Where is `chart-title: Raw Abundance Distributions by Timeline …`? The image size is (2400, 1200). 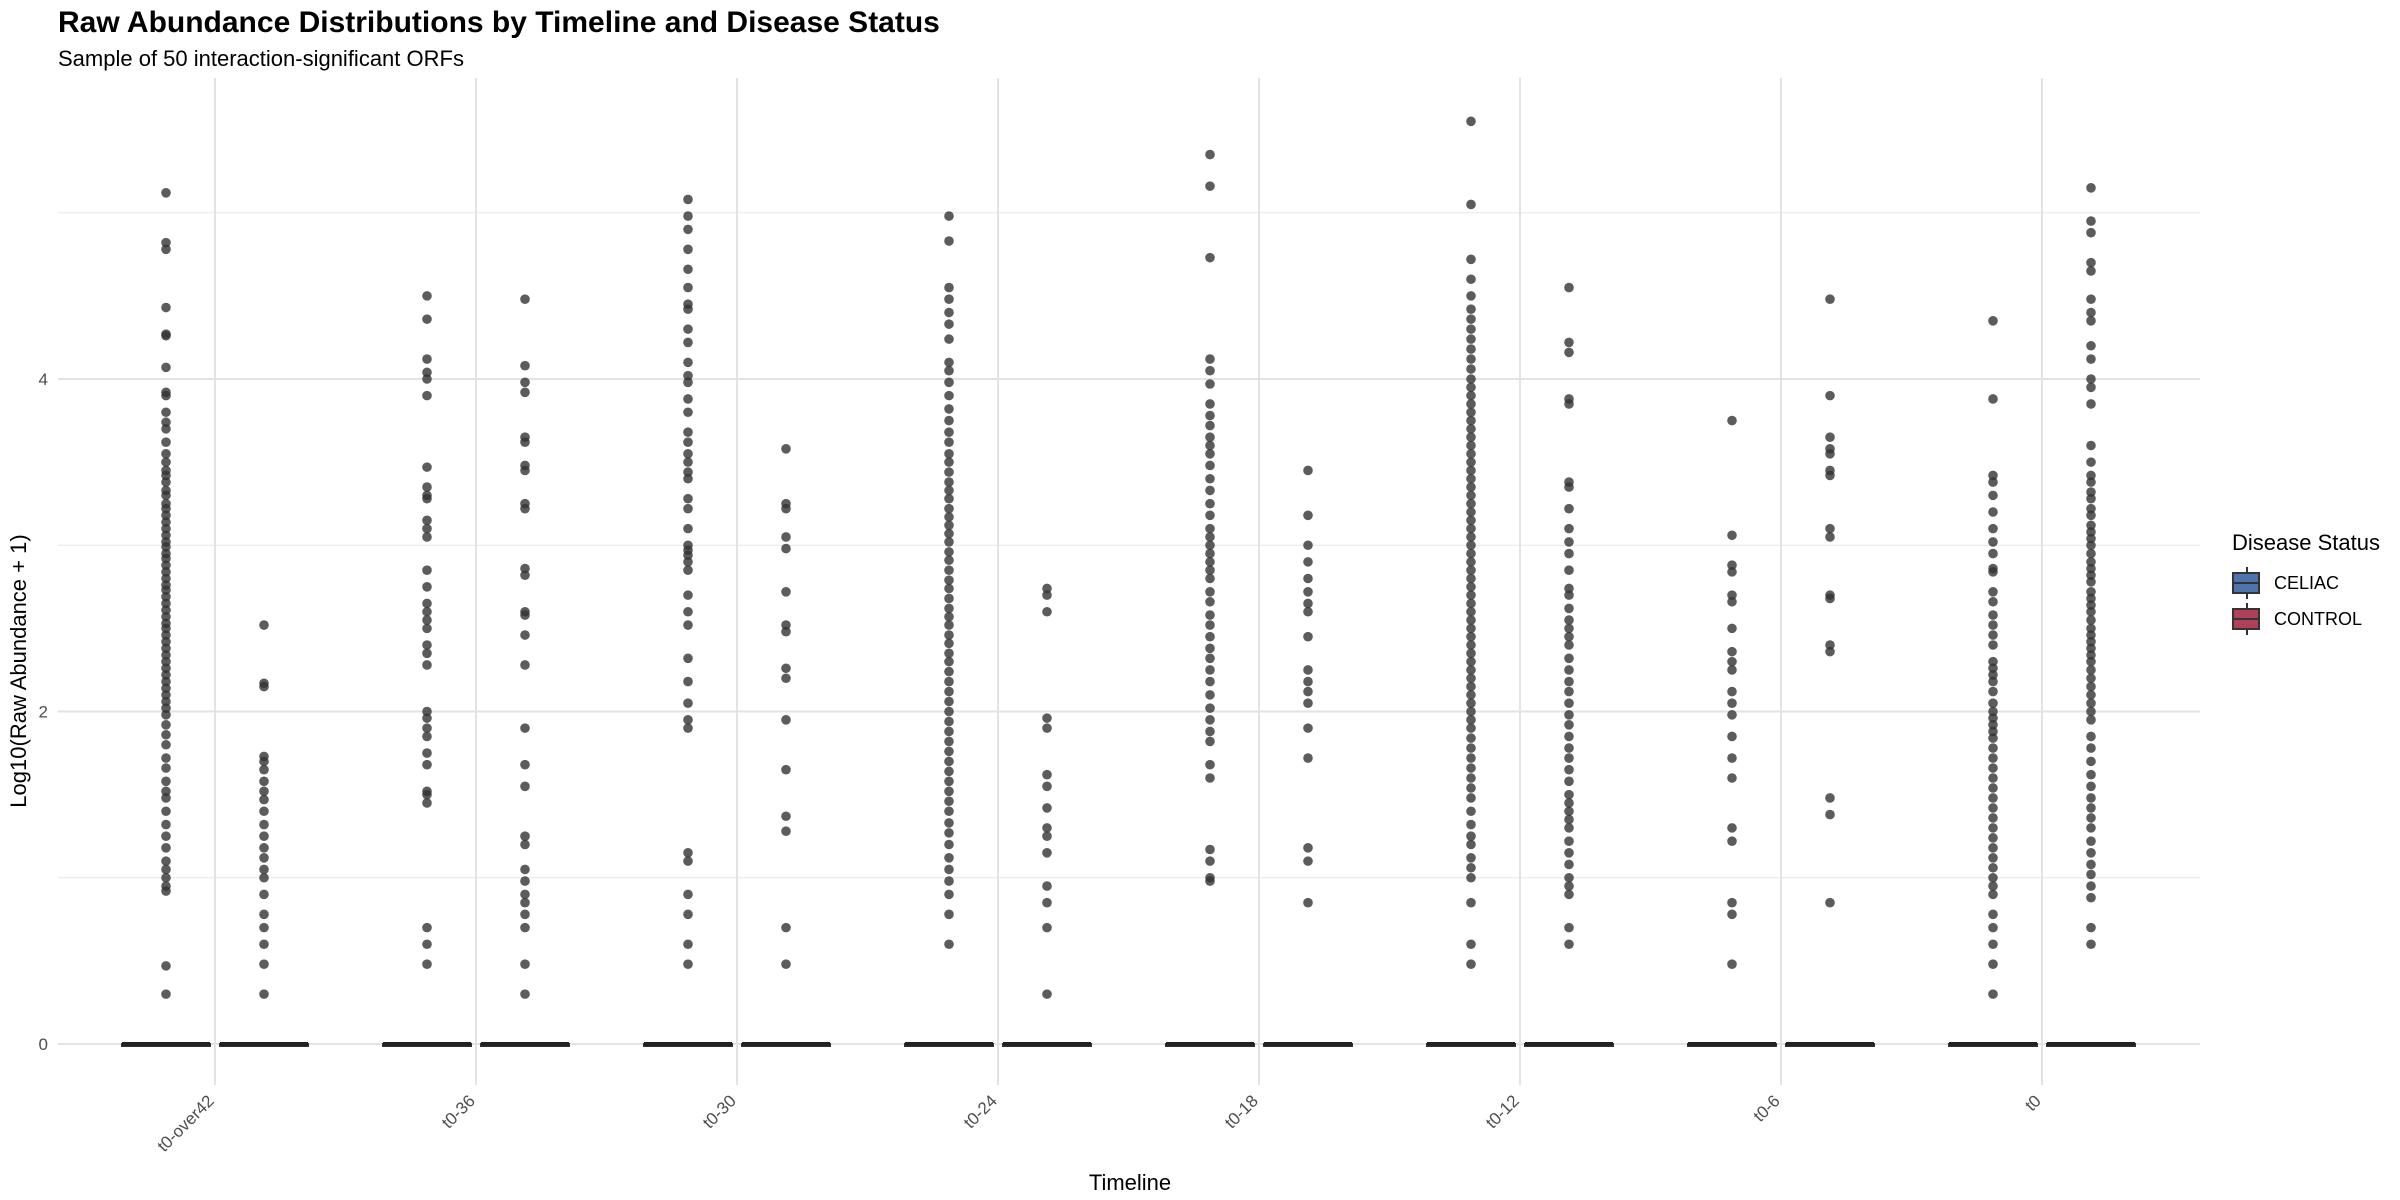
chart-title: Raw Abundance Distributions by Timeline … is located at coordinates (499, 22).